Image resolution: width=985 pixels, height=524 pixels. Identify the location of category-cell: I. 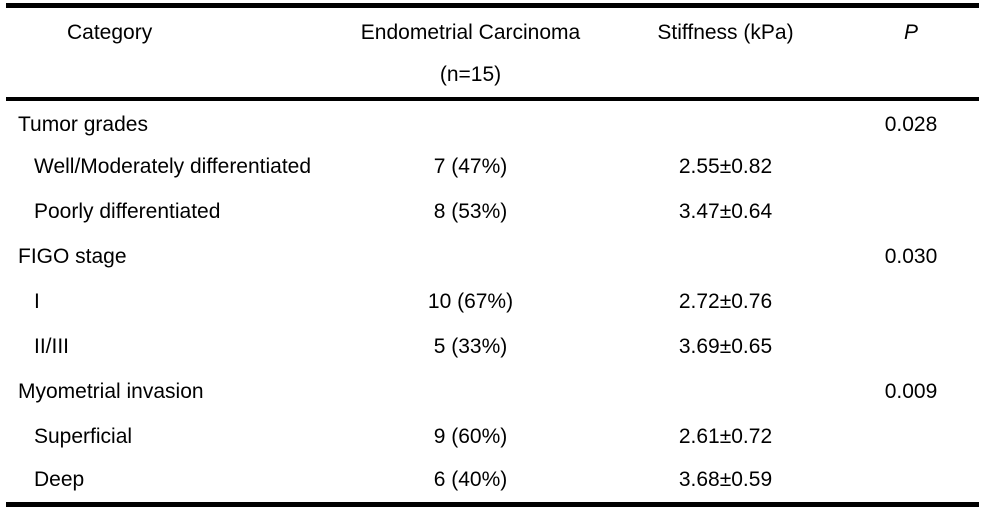
(37, 301).